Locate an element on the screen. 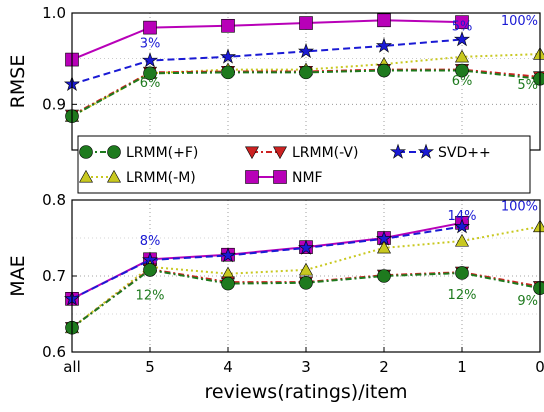 The width and height of the screenshot is (544, 412). series-line-mae-svd is located at coordinates (267, 263).